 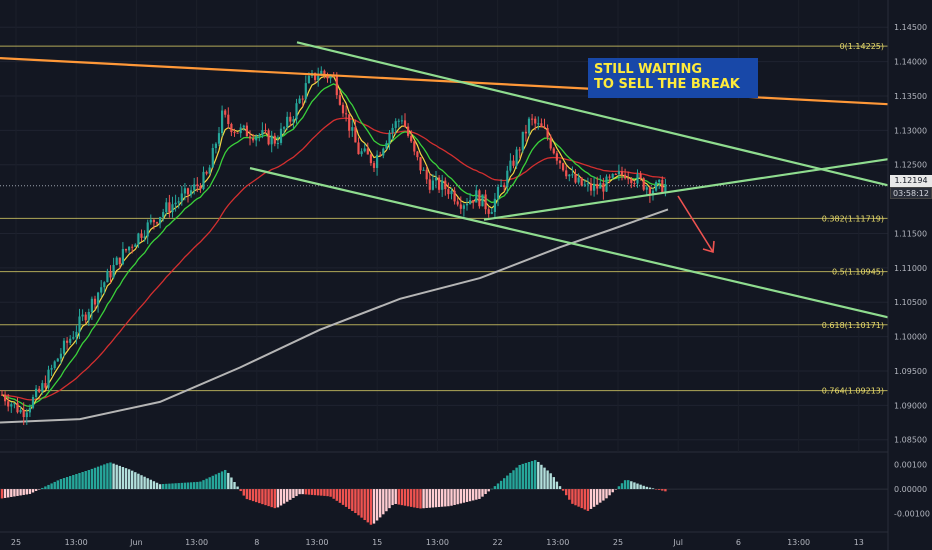 I want to click on price-tick-label: 1.11500, so click(x=910, y=233).